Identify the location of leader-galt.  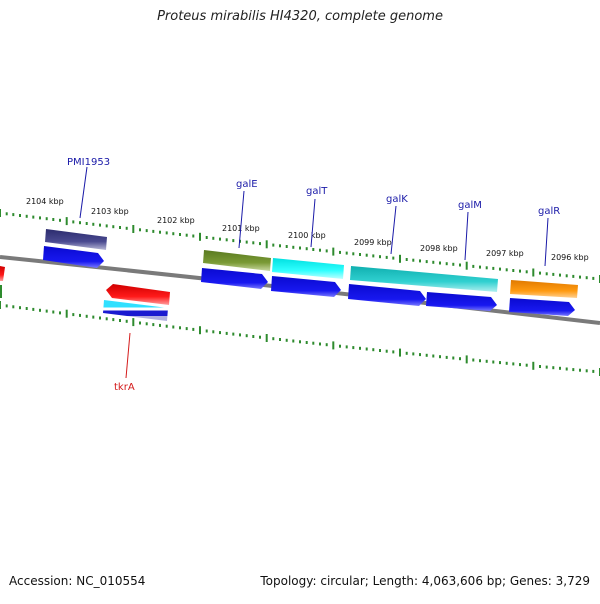
(313, 223).